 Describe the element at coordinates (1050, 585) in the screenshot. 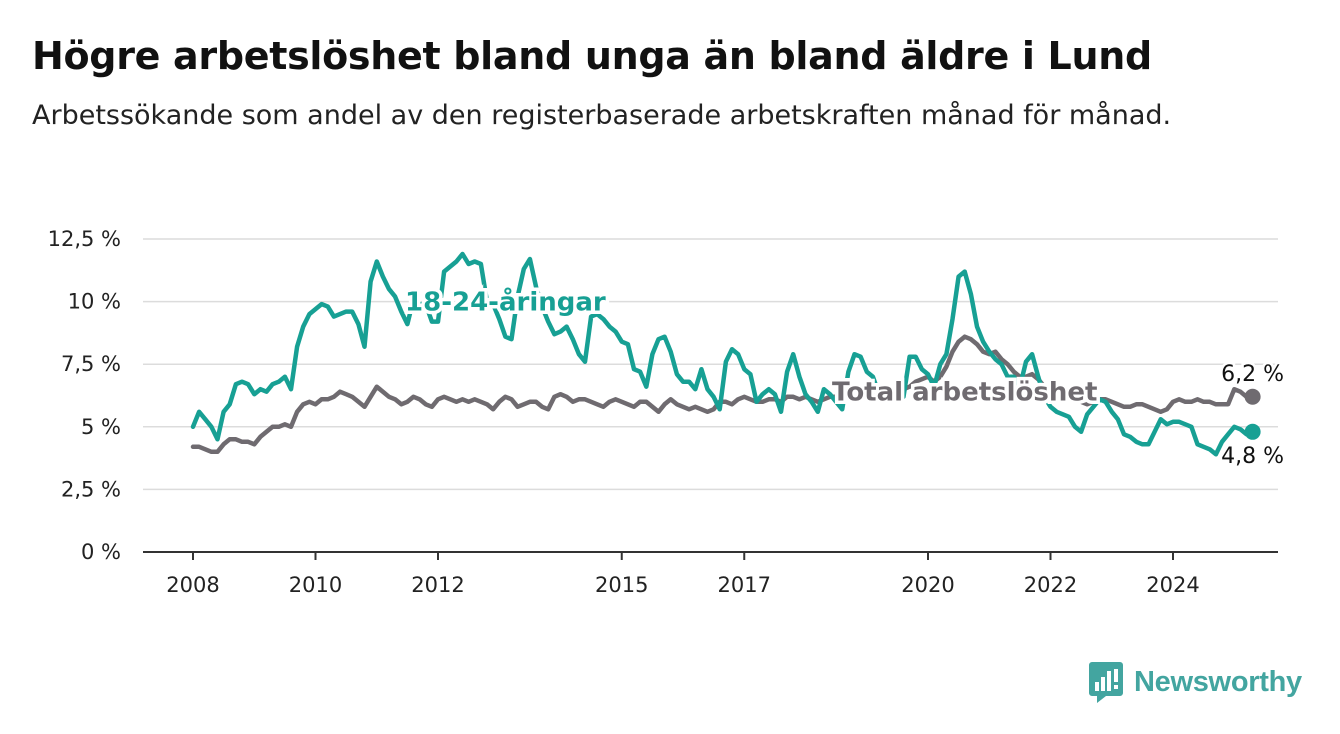

I see `x-tick-label: 2022` at that location.